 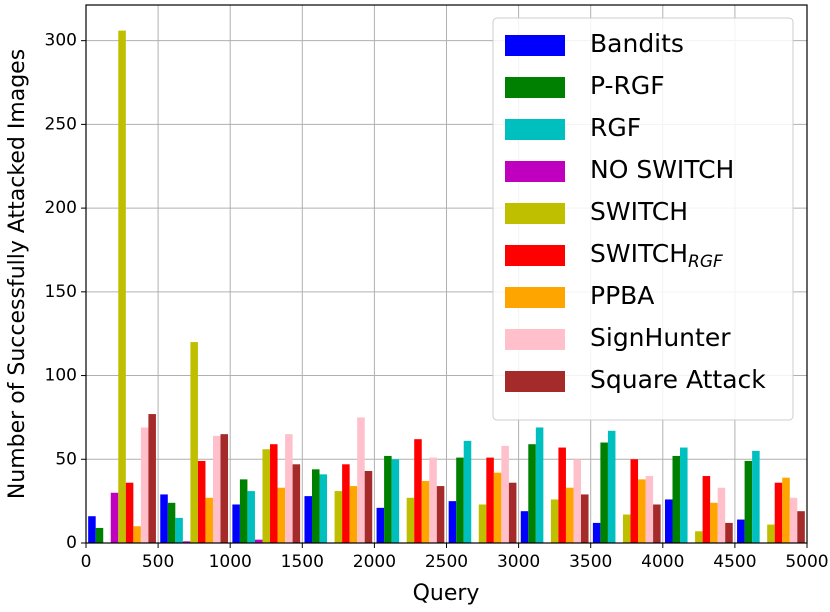 I want to click on legend-label: SignHunter, so click(x=660, y=337).